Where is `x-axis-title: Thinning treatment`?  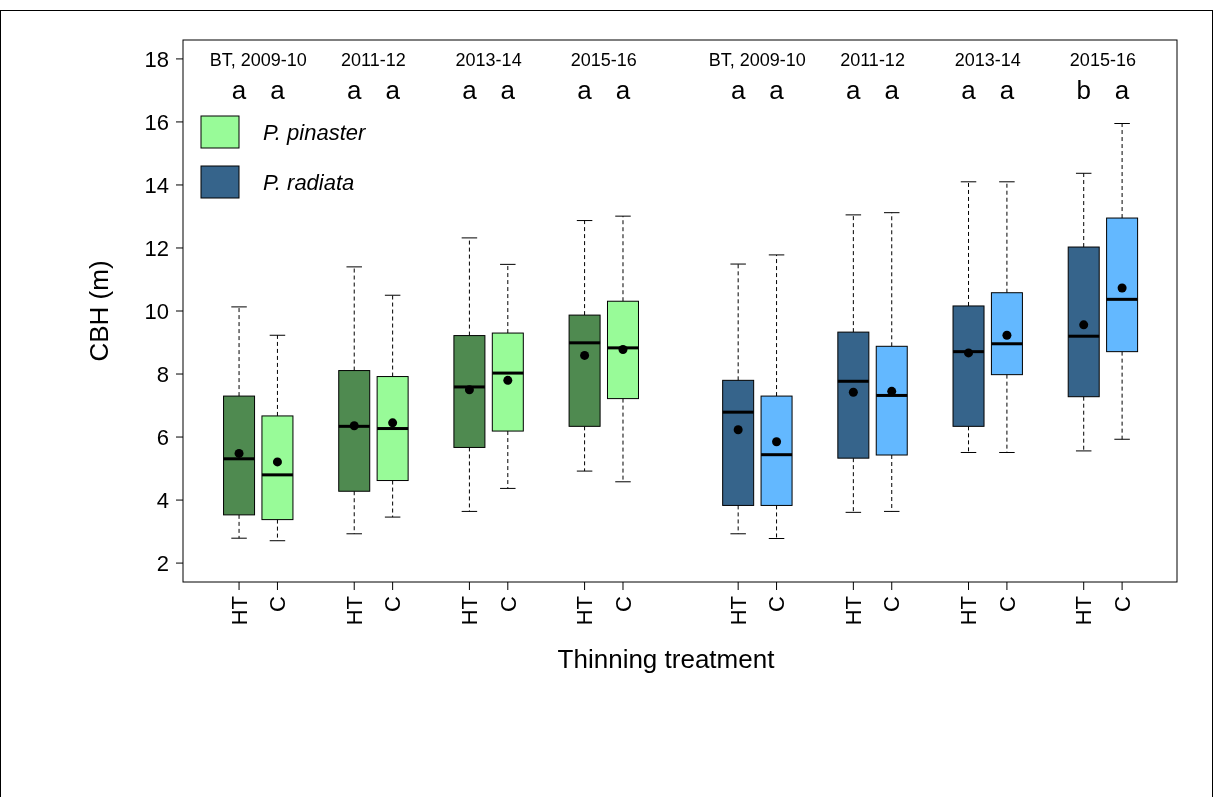
x-axis-title: Thinning treatment is located at coordinates (666, 659).